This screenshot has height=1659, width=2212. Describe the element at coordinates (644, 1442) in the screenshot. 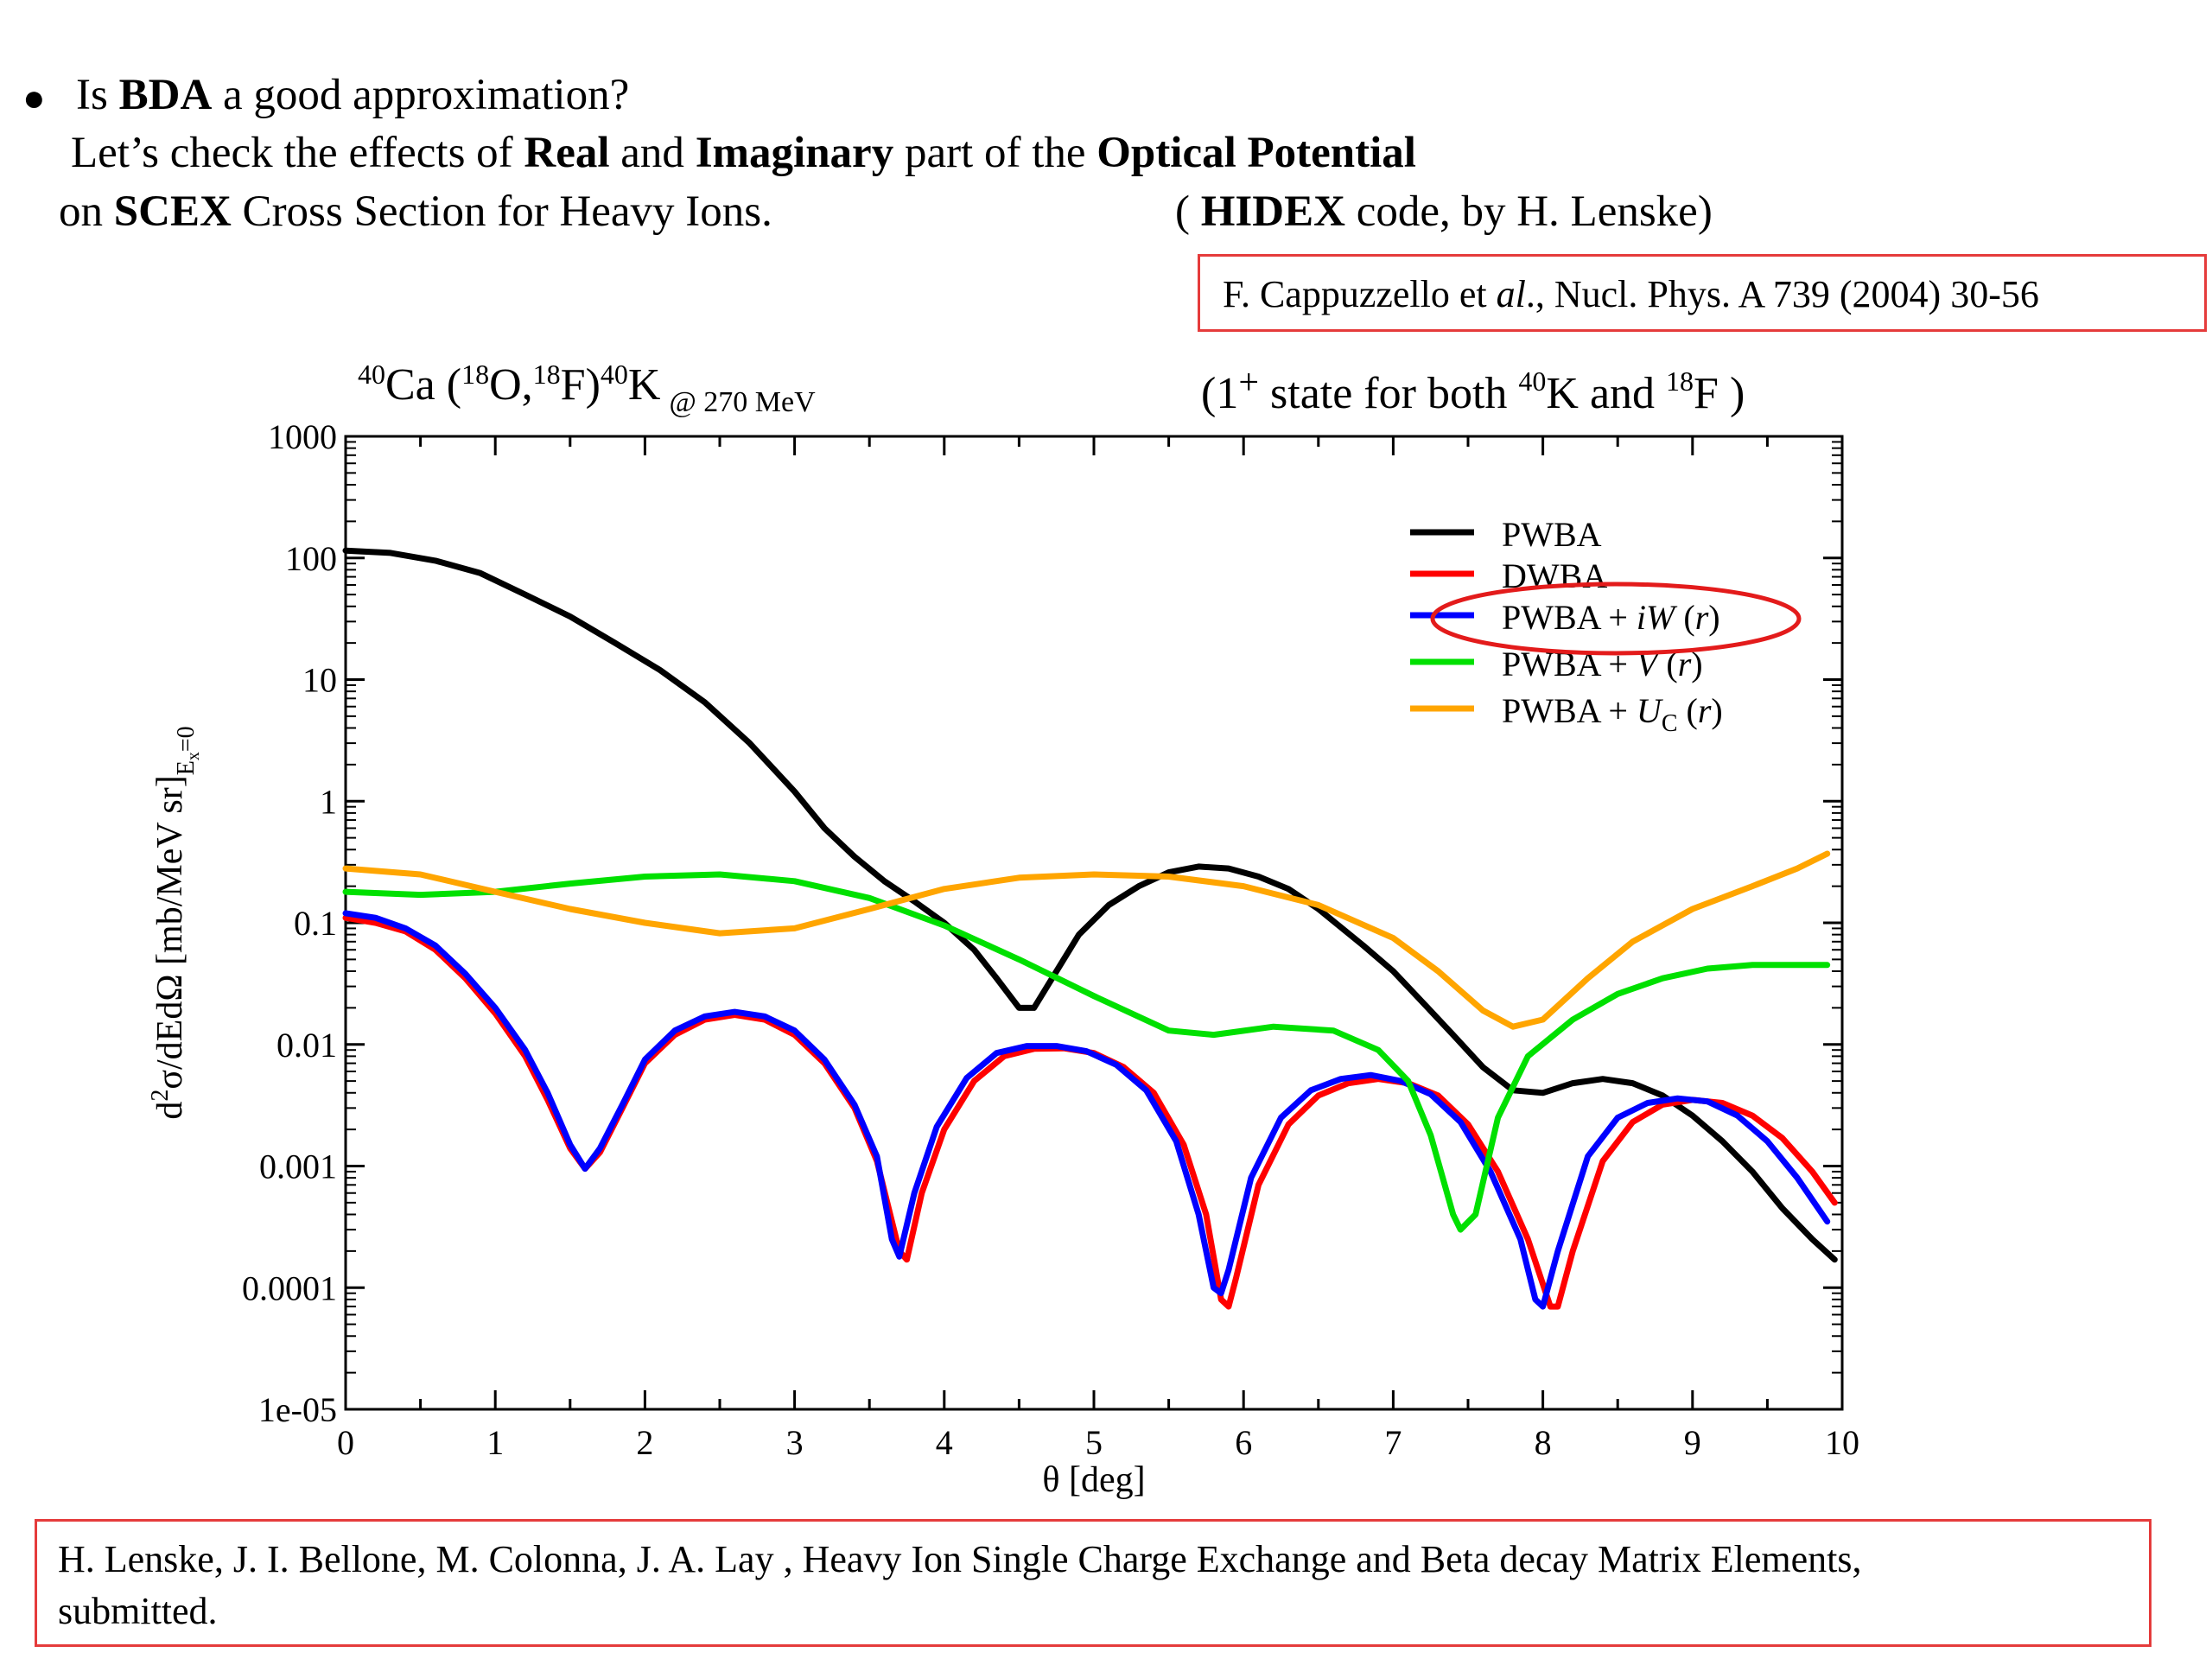

I see `x-tick-label: 2` at that location.